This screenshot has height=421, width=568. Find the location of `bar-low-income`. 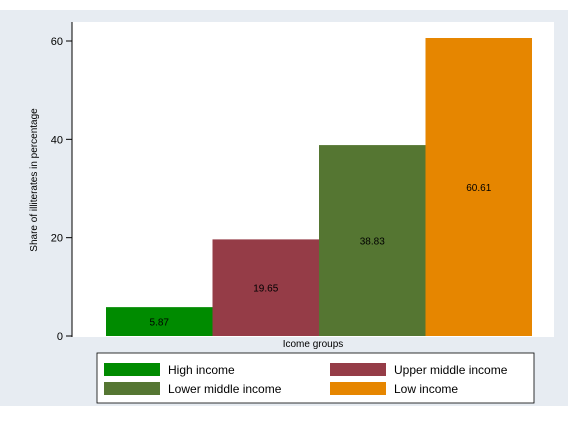

bar-low-income is located at coordinates (478, 187).